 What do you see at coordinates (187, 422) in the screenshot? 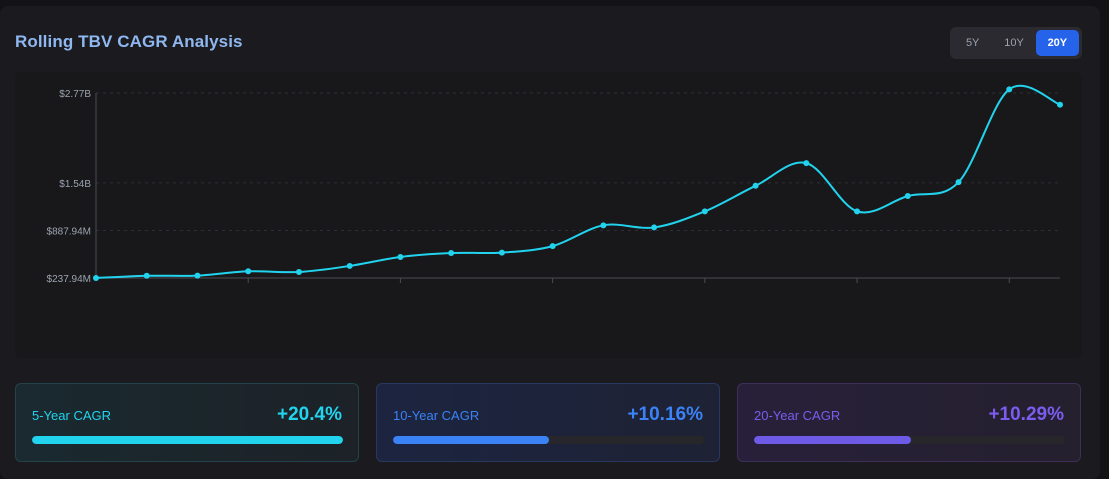
I see `stat-card-5y: 5-Year CAGR +20.4%` at bounding box center [187, 422].